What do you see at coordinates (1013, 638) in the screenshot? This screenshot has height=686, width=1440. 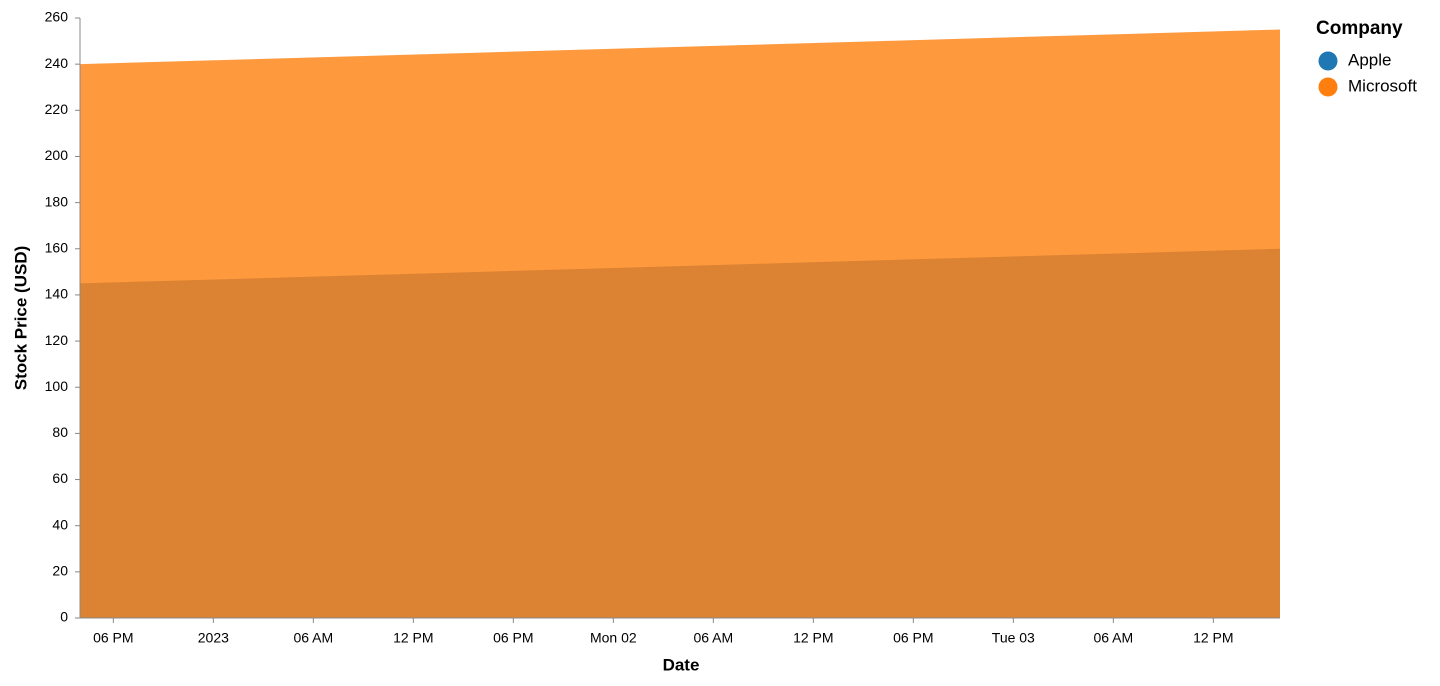 I see `x-tick-label: Tue 03` at bounding box center [1013, 638].